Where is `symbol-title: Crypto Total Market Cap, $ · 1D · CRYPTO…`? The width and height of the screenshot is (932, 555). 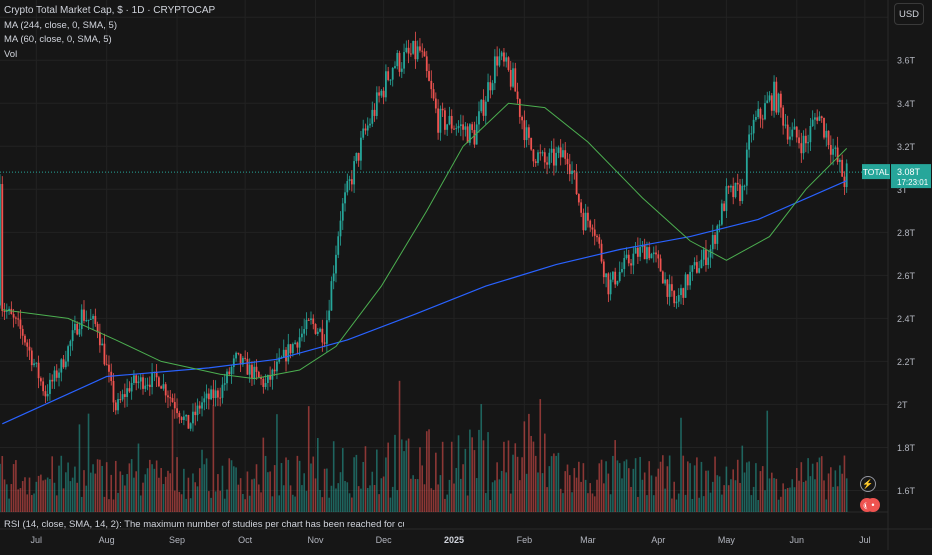
symbol-title: Crypto Total Market Cap, $ · 1D · CRYPTO… is located at coordinates (110, 10).